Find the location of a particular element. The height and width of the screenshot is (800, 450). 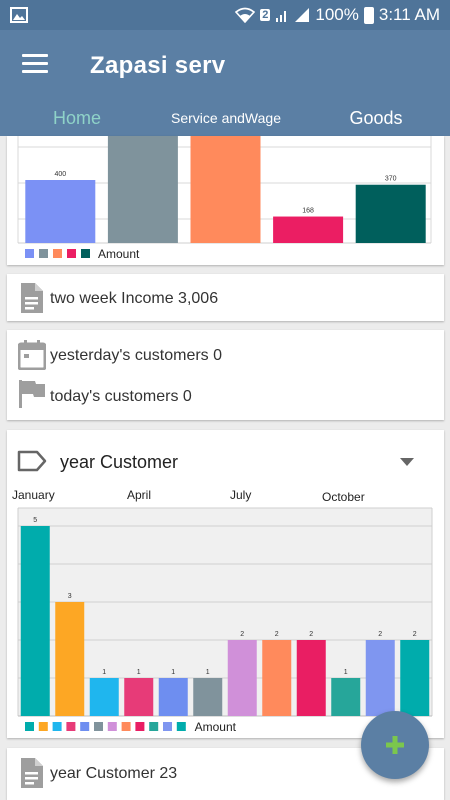

month-tick-label: January is located at coordinates (33, 495).